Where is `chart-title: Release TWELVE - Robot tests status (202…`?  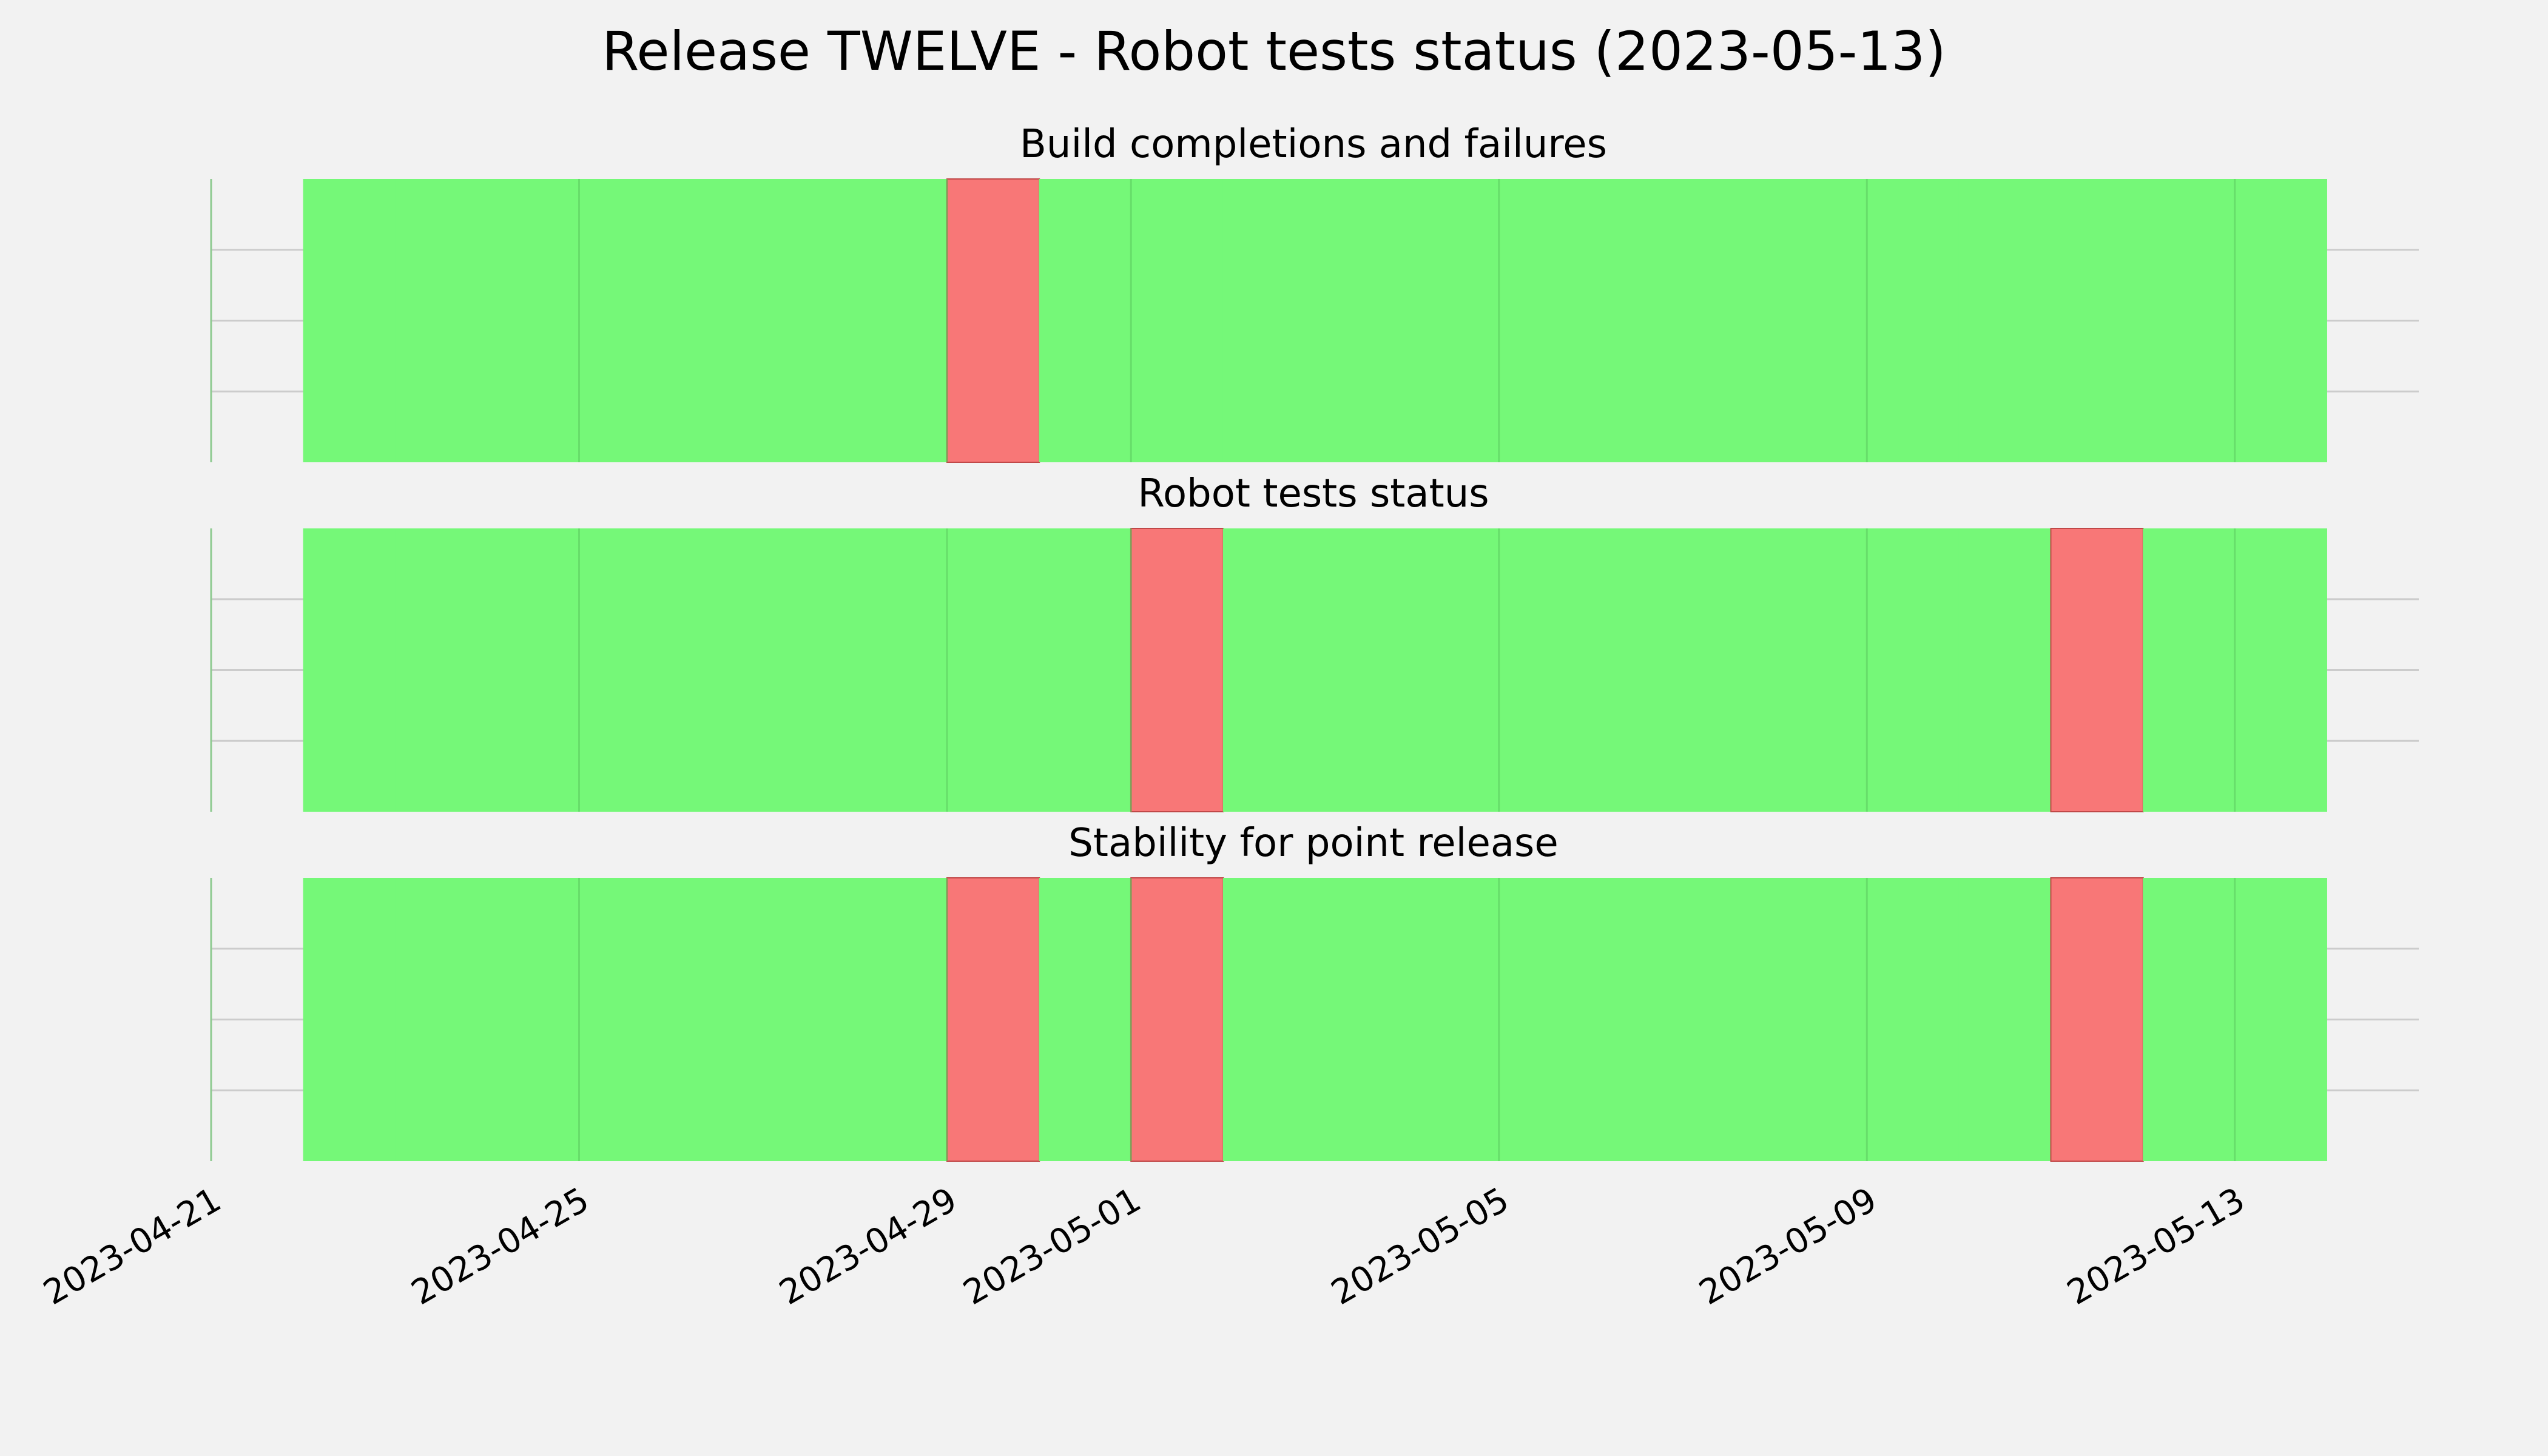
chart-title: Release TWELVE - Robot tests status (202… is located at coordinates (1274, 51).